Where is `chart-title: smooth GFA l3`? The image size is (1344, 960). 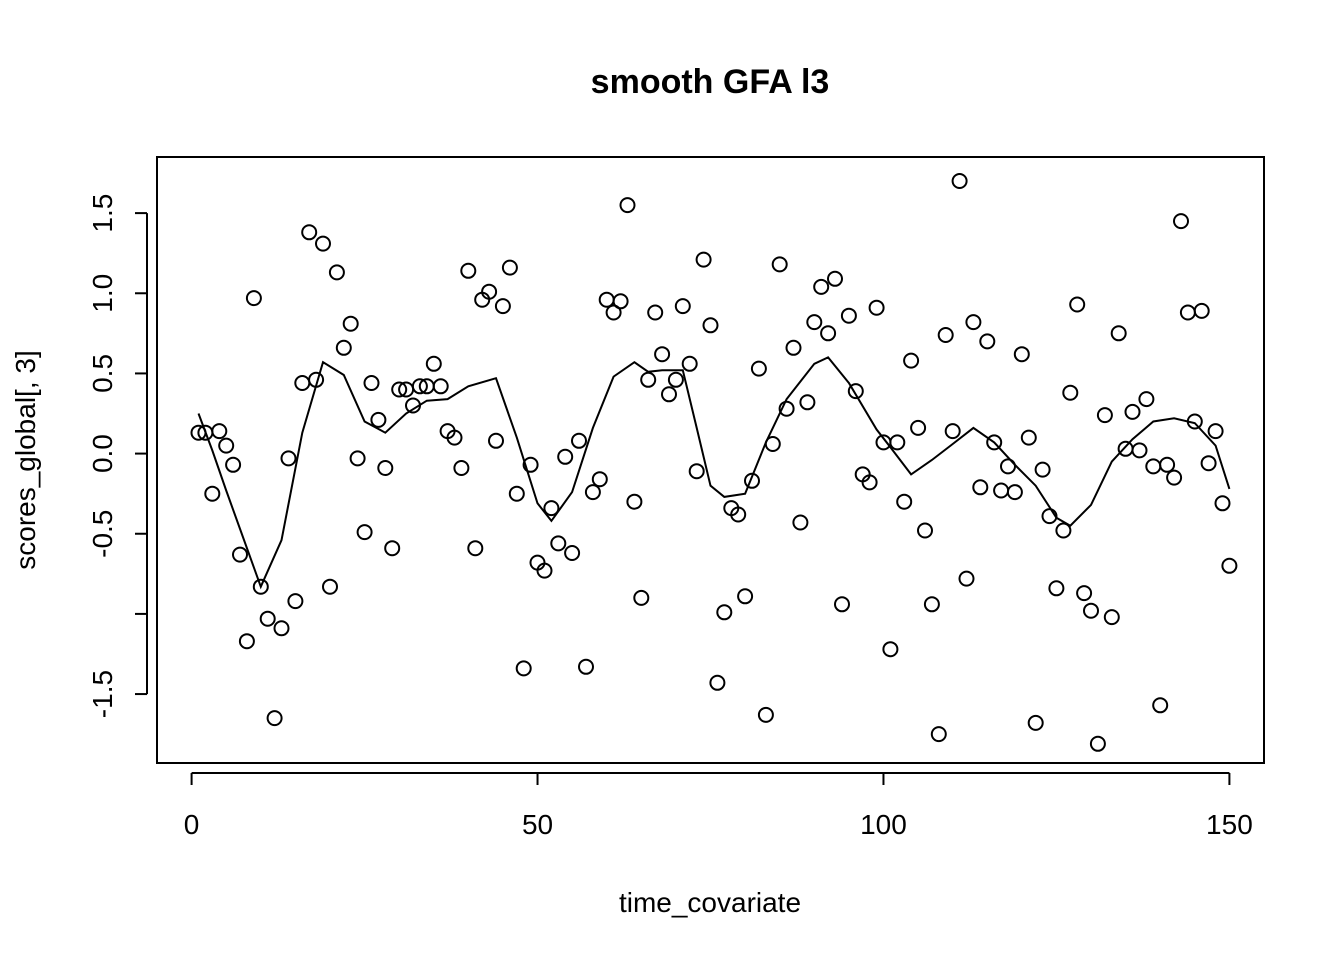 chart-title: smooth GFA l3 is located at coordinates (710, 82).